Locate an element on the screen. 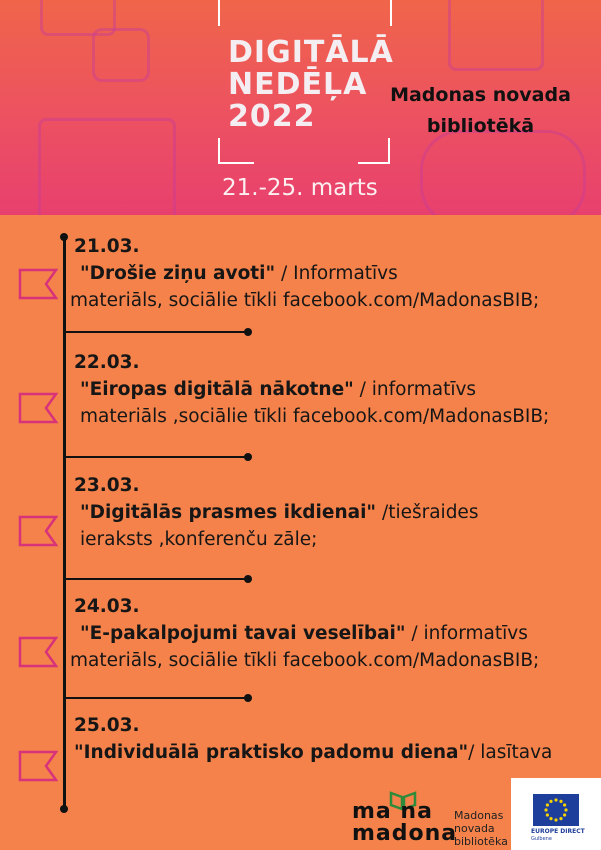 This screenshot has width=601, height=850. event-date: 21.03. is located at coordinates (107, 246).